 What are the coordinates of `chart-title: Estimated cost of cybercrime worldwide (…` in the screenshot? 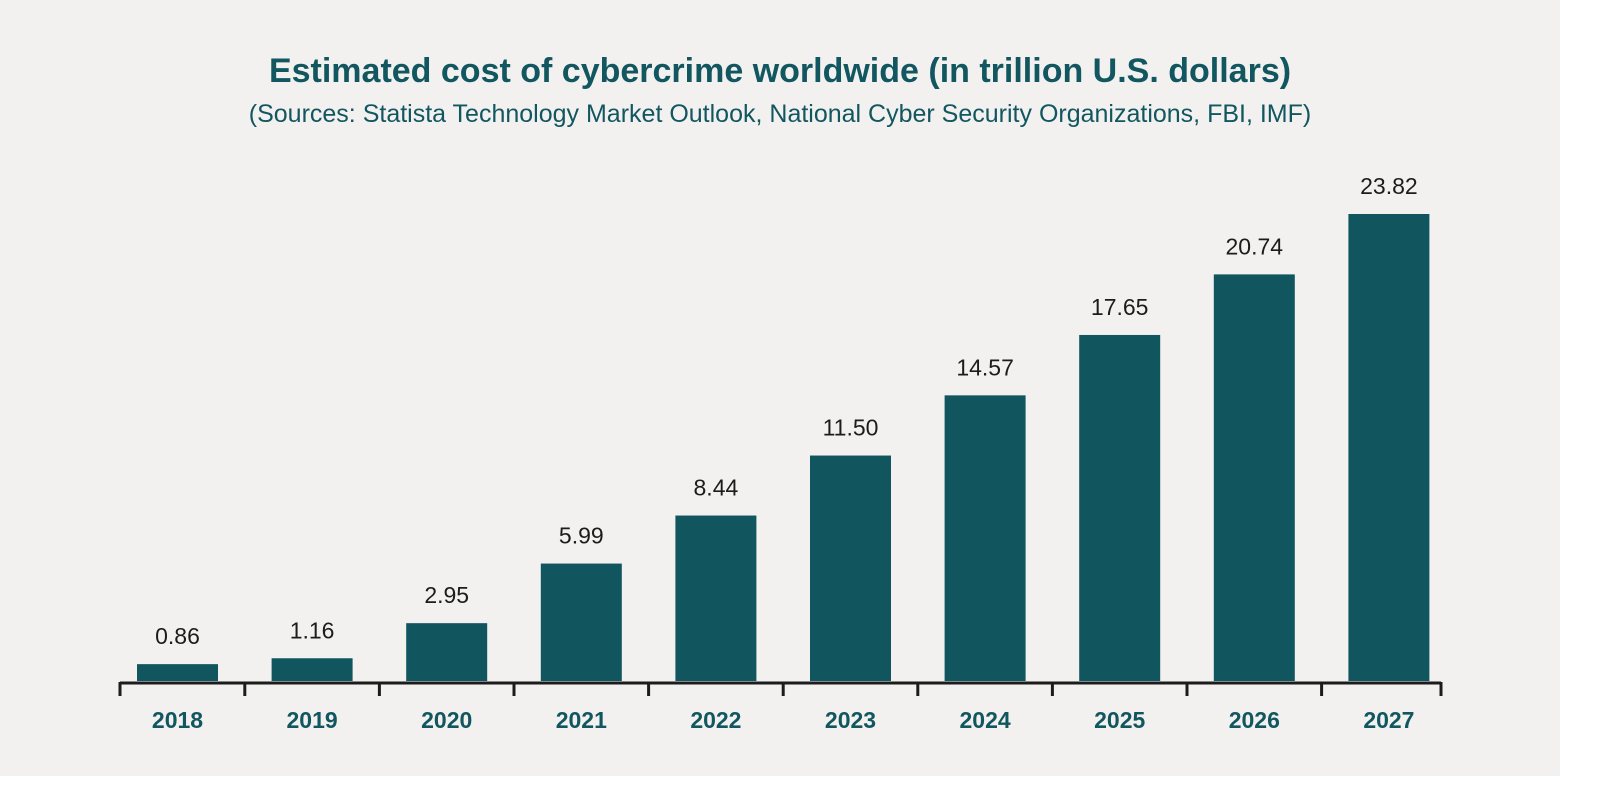 It's located at (780, 71).